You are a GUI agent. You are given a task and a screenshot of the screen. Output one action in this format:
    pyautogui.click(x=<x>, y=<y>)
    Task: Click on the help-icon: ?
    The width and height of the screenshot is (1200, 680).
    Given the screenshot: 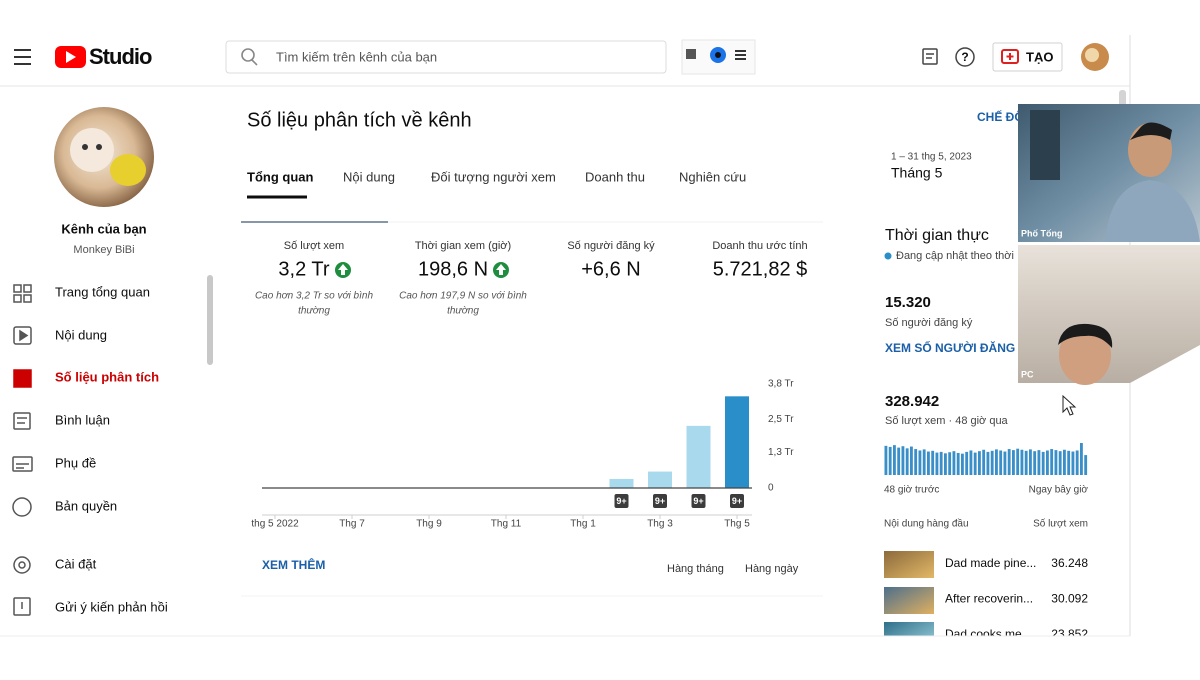 What is the action you would take?
    pyautogui.click(x=965, y=57)
    